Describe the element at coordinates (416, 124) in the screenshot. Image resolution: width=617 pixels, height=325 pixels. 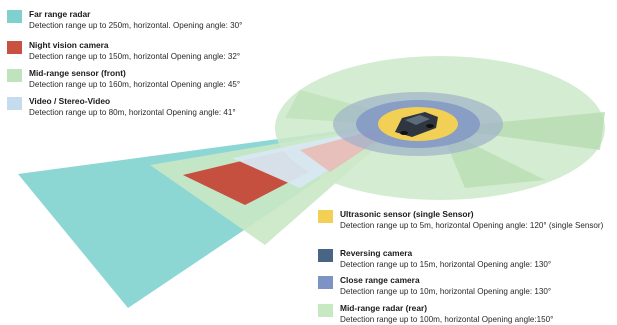
I see `car-icon` at that location.